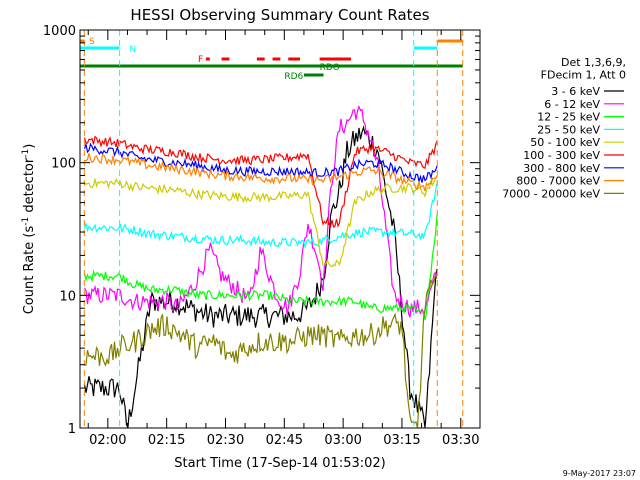 This screenshot has width=640, height=480. Describe the element at coordinates (565, 142) in the screenshot. I see `legend-label: 50 - 100 keV` at that location.